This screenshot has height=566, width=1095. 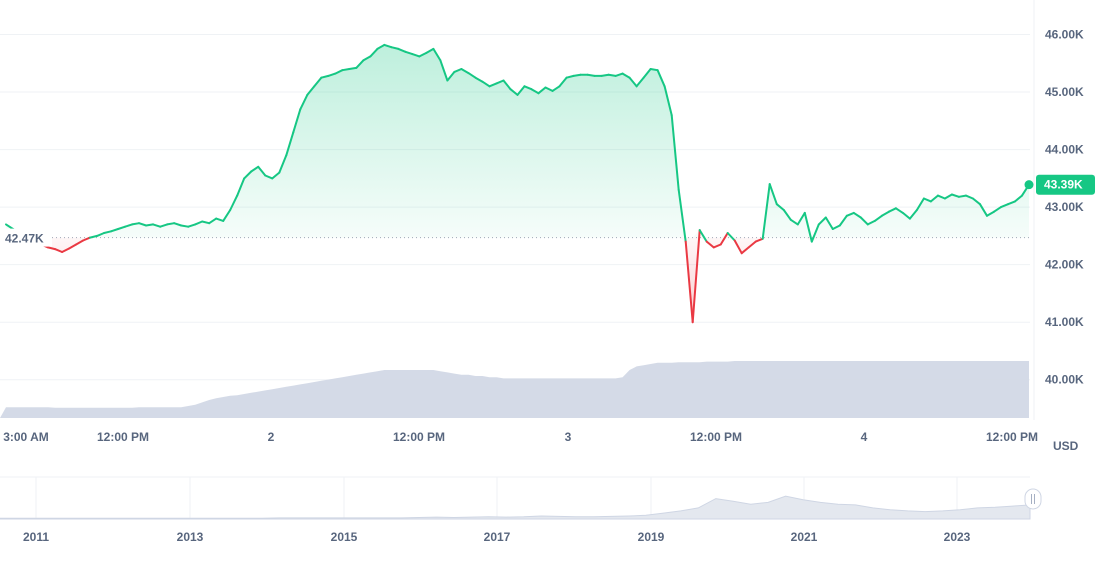 I want to click on y-tick-label: 44.00K, so click(x=1064, y=150).